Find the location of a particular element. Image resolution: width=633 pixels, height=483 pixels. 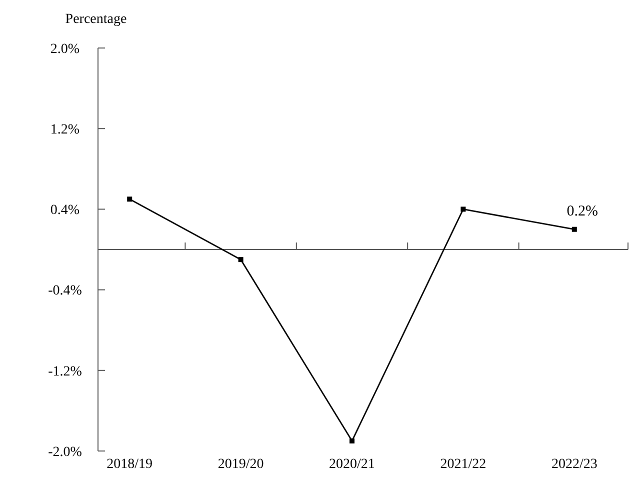

y-tick-label: -0.4% is located at coordinates (65, 291).